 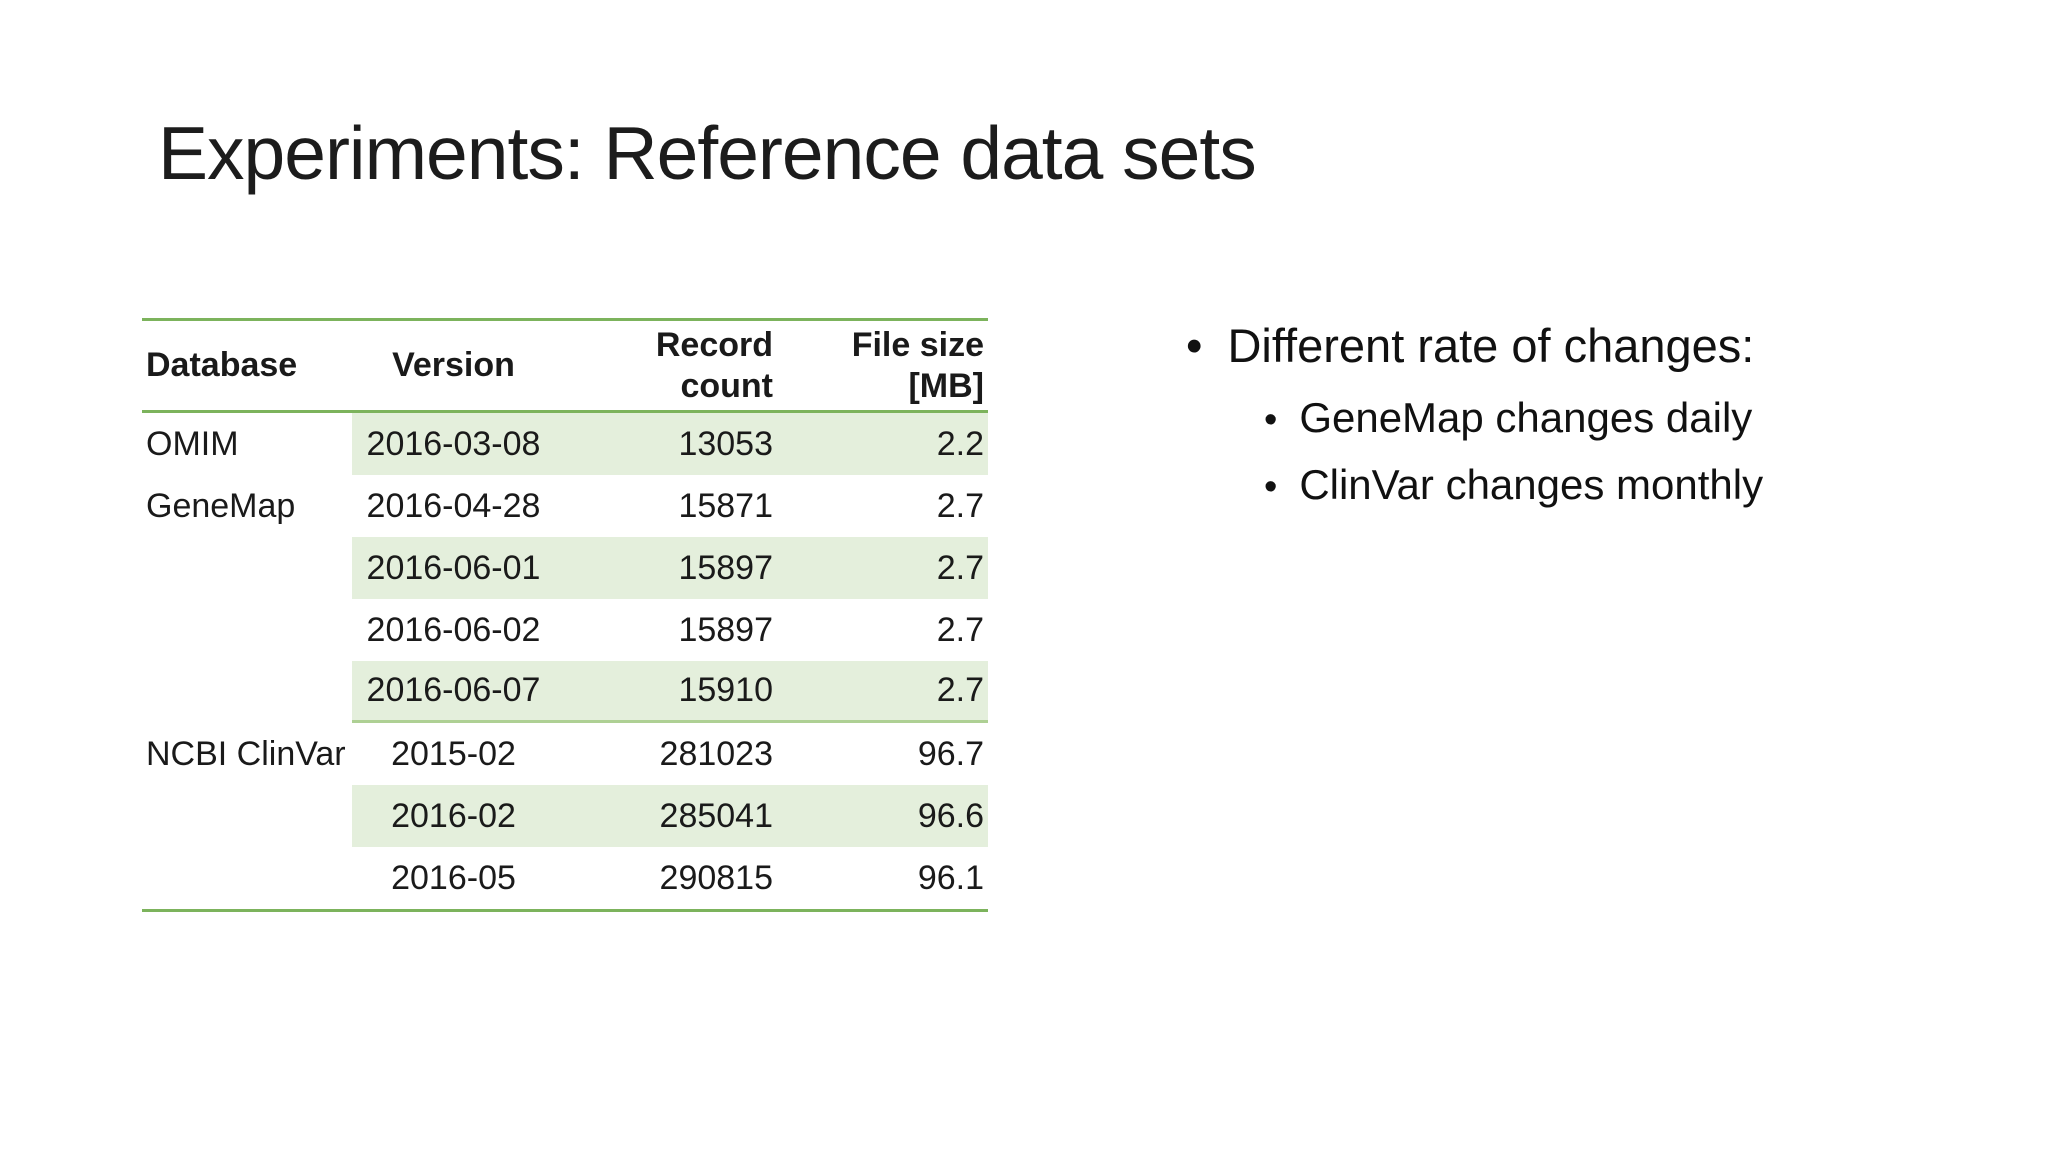 I want to click on record-count-cell: 15871, so click(x=725, y=505).